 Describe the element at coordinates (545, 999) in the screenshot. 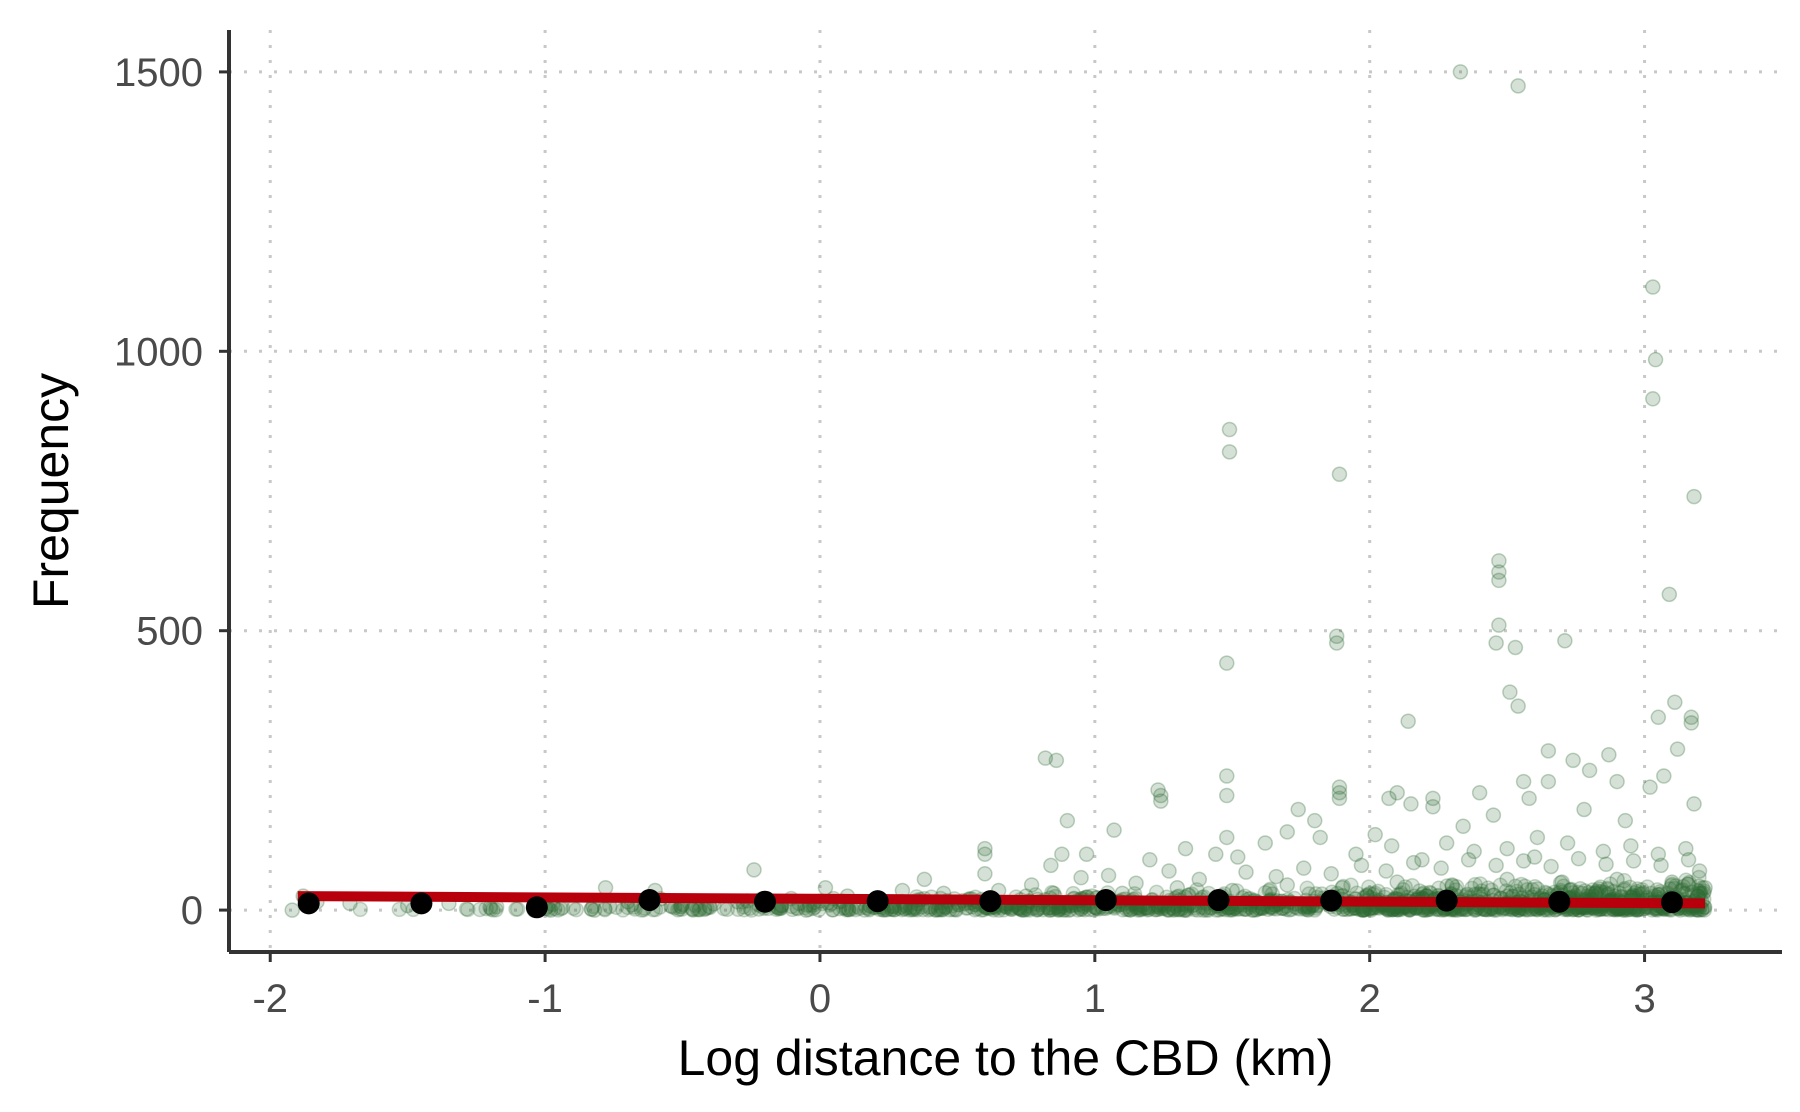

I see `x-tick-label: -1` at that location.